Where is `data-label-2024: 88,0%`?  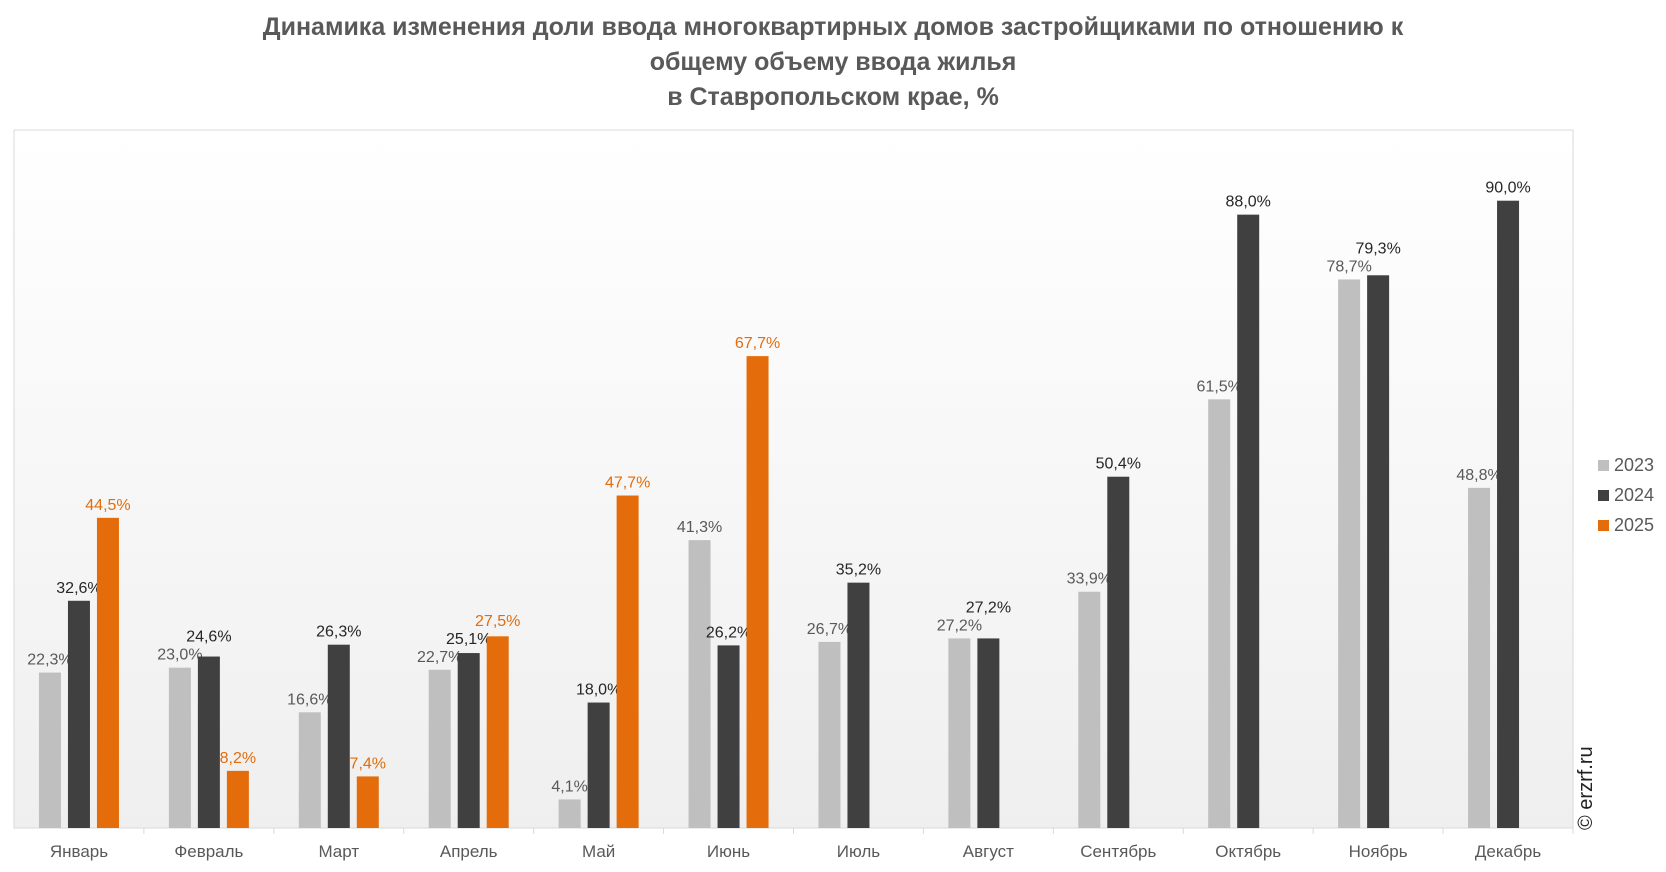 data-label-2024: 88,0% is located at coordinates (1248, 202).